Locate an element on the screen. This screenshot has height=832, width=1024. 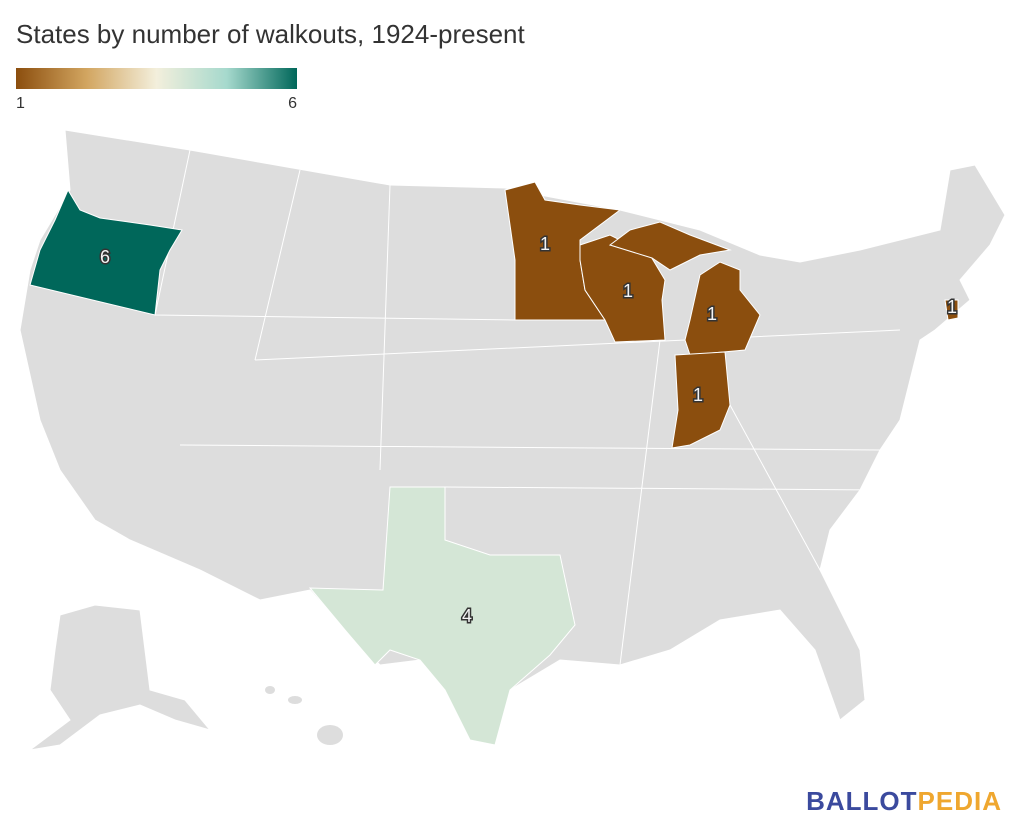
region-label: 4 is located at coordinates (467, 616).